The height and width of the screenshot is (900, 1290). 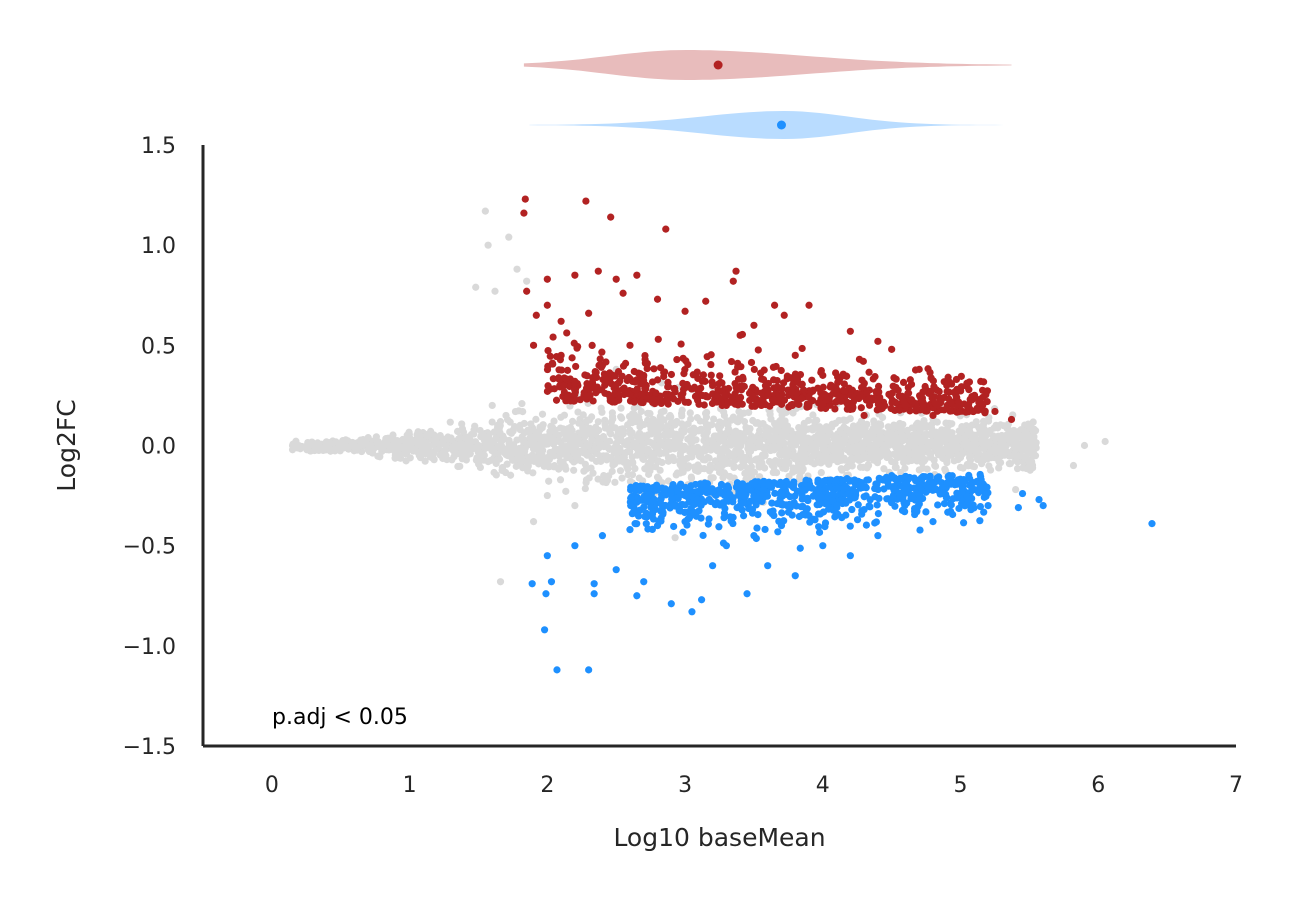 What do you see at coordinates (158, 346) in the screenshot?
I see `y-tick-label: 0.5` at bounding box center [158, 346].